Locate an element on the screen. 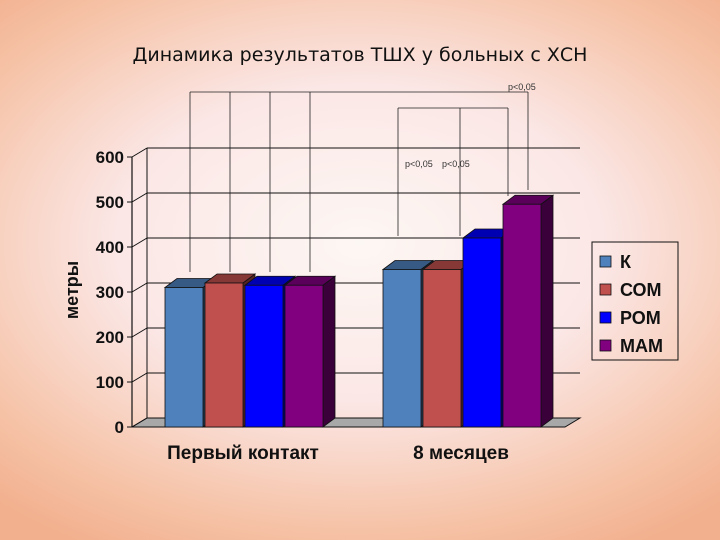 This screenshot has width=720, height=540. y-tick-label: 0 is located at coordinates (119, 427).